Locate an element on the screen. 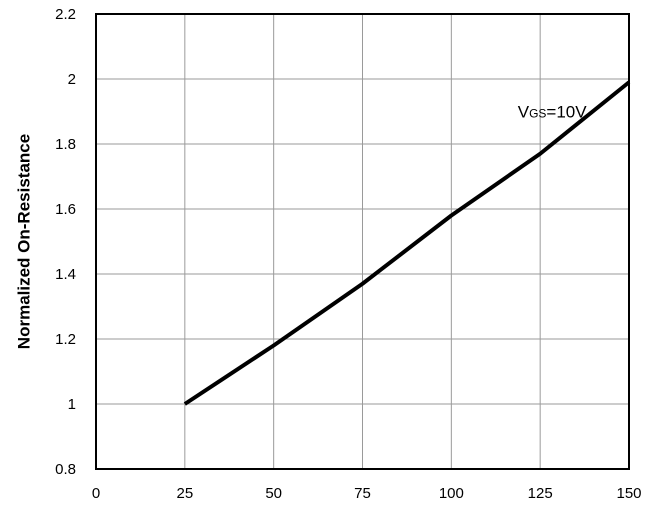 The width and height of the screenshot is (649, 508). x-tick-label: 50 is located at coordinates (273, 493).